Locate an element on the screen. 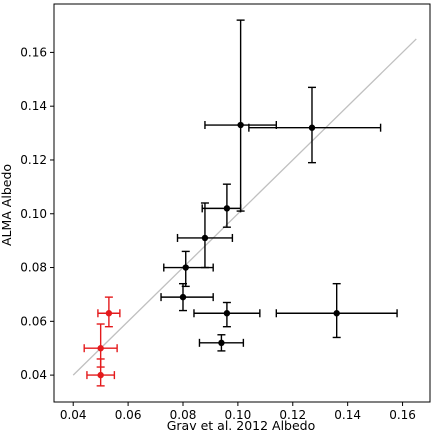 This screenshot has width=436, height=440. y-tick-label: 0.14 is located at coordinates (33, 106).